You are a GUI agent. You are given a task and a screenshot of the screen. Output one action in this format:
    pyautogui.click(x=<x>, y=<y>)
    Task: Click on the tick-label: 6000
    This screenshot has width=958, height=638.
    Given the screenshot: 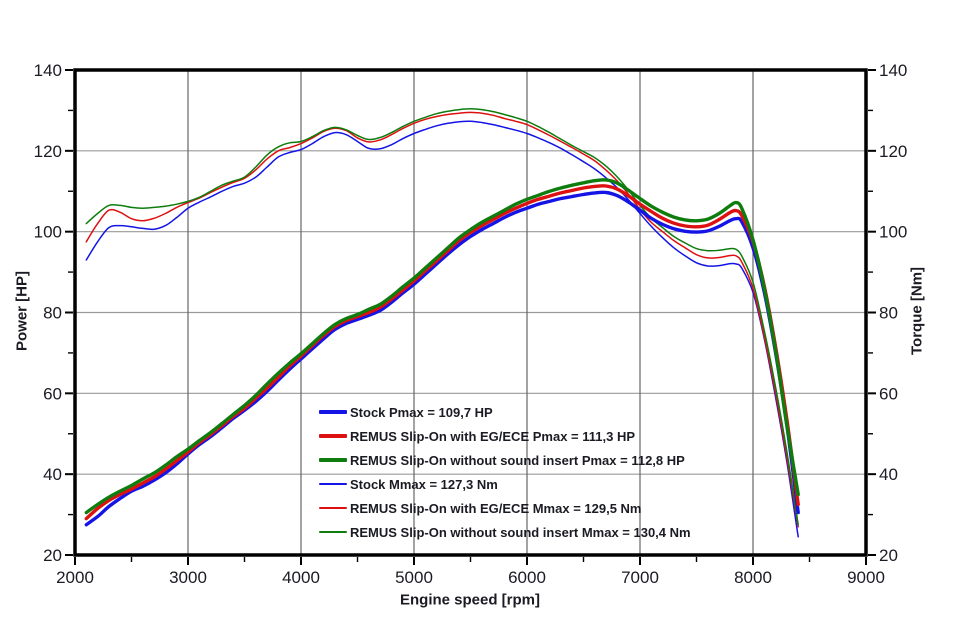 What is the action you would take?
    pyautogui.click(x=527, y=577)
    